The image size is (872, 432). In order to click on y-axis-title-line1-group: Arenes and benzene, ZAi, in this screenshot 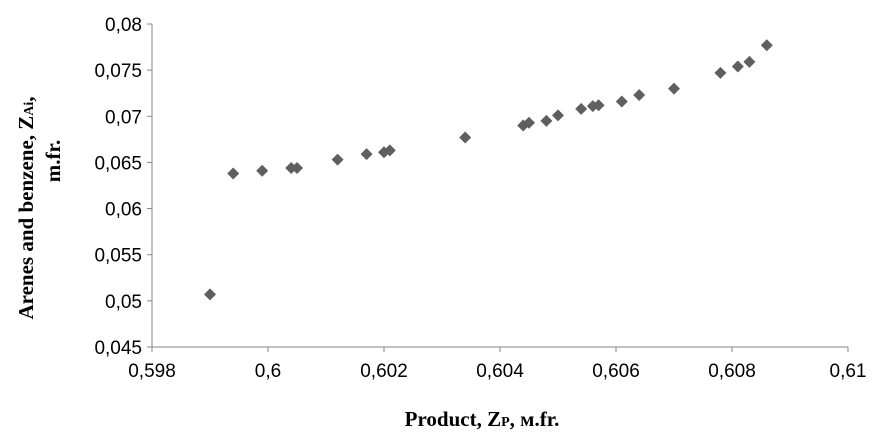, I will do `click(26, 207)`.